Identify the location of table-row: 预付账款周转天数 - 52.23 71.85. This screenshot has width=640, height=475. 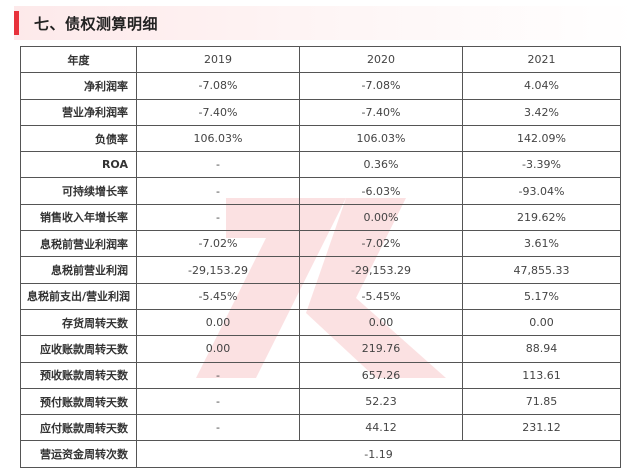
(320, 401).